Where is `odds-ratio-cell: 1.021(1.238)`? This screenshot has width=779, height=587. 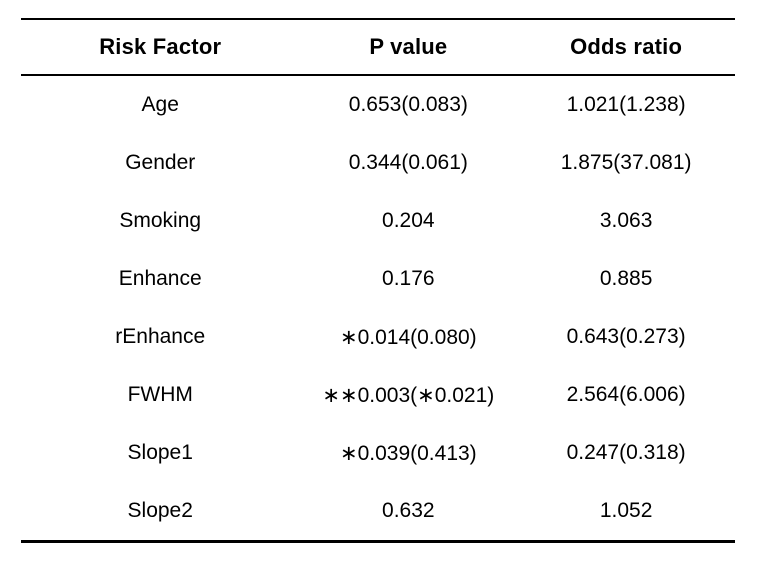 odds-ratio-cell: 1.021(1.238) is located at coordinates (626, 104).